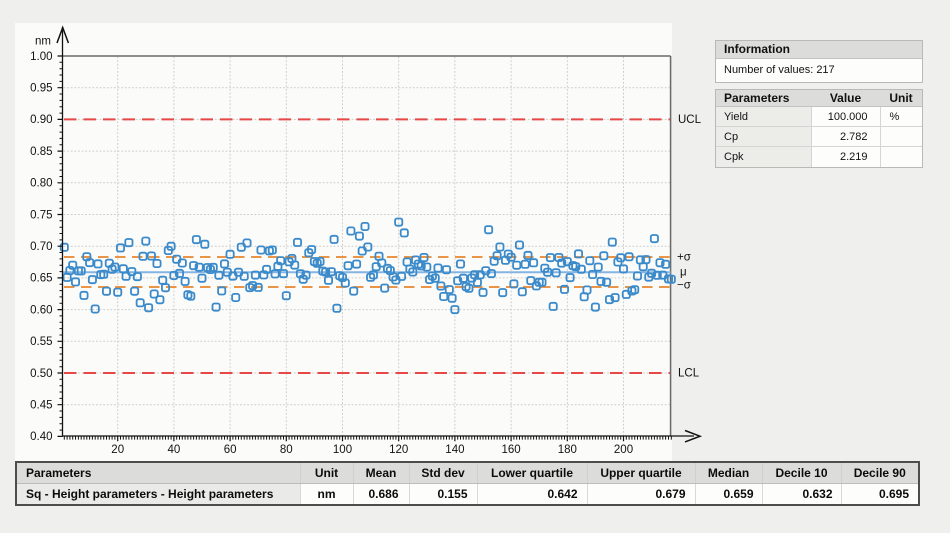  What do you see at coordinates (41, 152) in the screenshot?
I see `svg-text: 0.85` at bounding box center [41, 152].